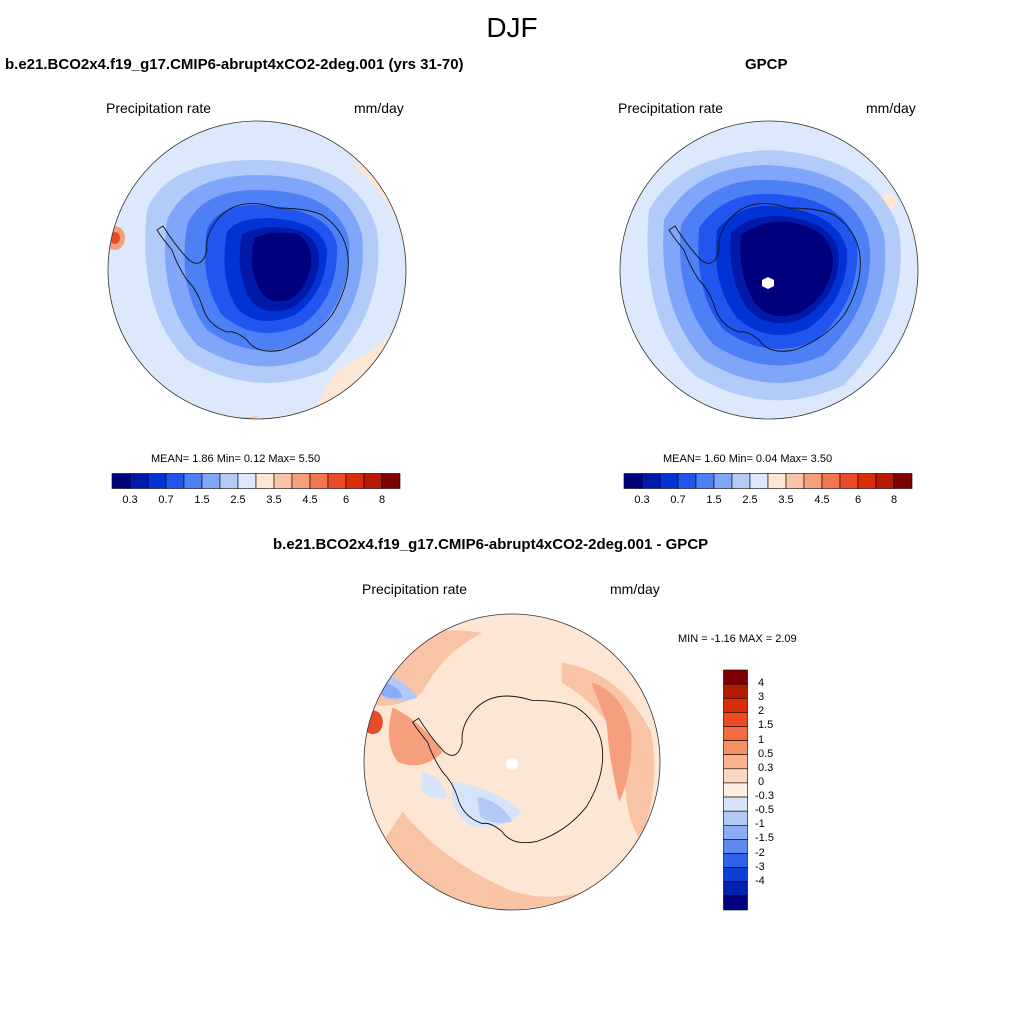 Image resolution: width=1024 pixels, height=1024 pixels. What do you see at coordinates (766, 753) in the screenshot?
I see `diff-colorbar-tick-label: 0.5` at bounding box center [766, 753].